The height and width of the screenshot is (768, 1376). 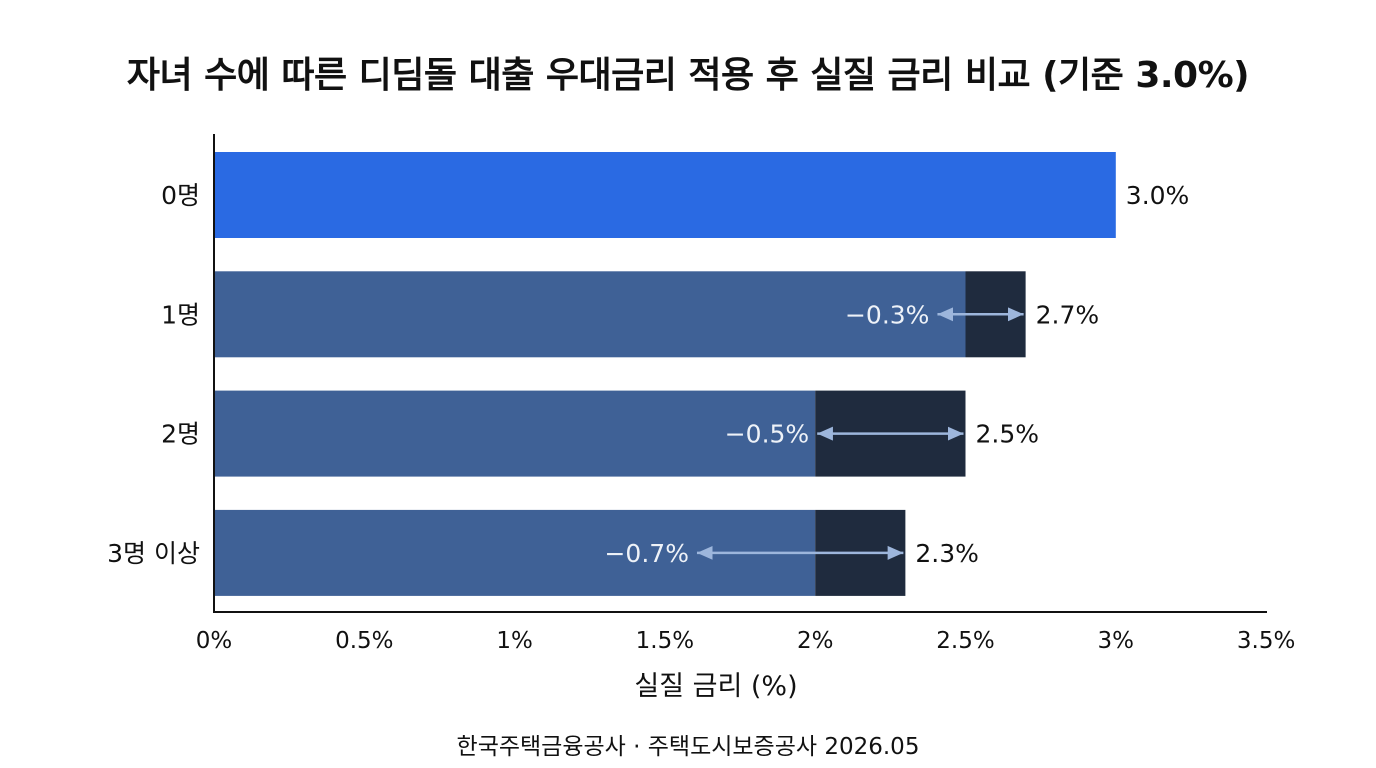 I want to click on value-label: 2.7%, so click(x=1068, y=314).